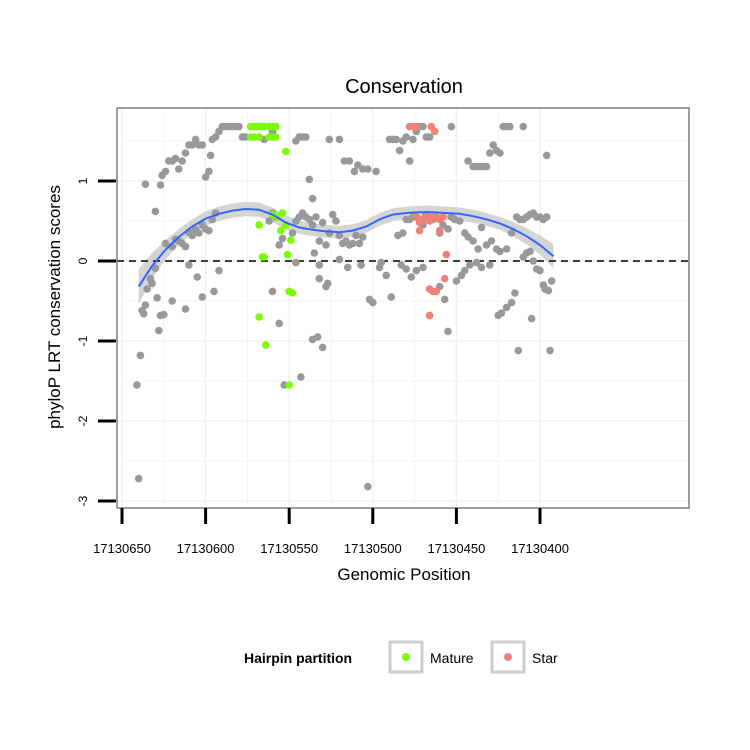  What do you see at coordinates (406, 657) in the screenshot?
I see `legend-swatch-mature` at bounding box center [406, 657].